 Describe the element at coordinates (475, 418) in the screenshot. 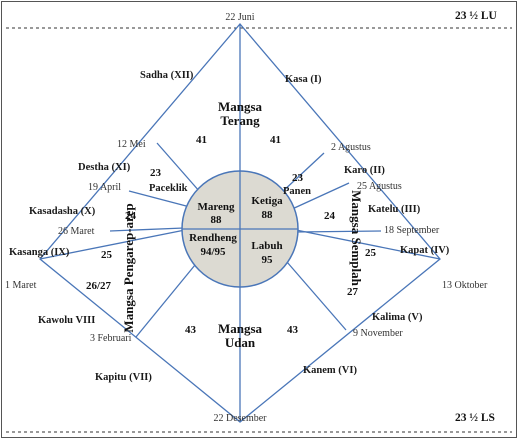

I see `latitude-south-label: 23 ½ LS` at that location.